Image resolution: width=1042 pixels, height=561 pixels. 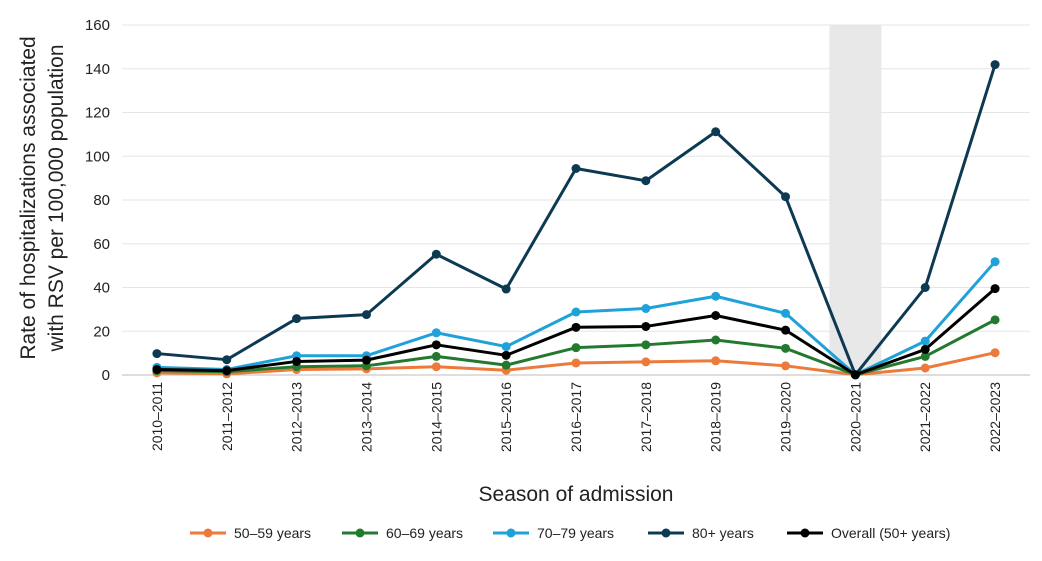 I want to click on x-tick-label: 2011–2012, so click(x=227, y=416).